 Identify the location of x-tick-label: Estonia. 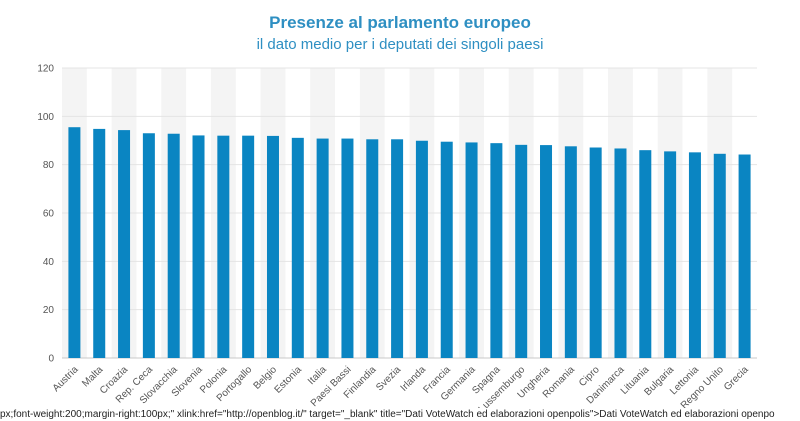
(289, 380).